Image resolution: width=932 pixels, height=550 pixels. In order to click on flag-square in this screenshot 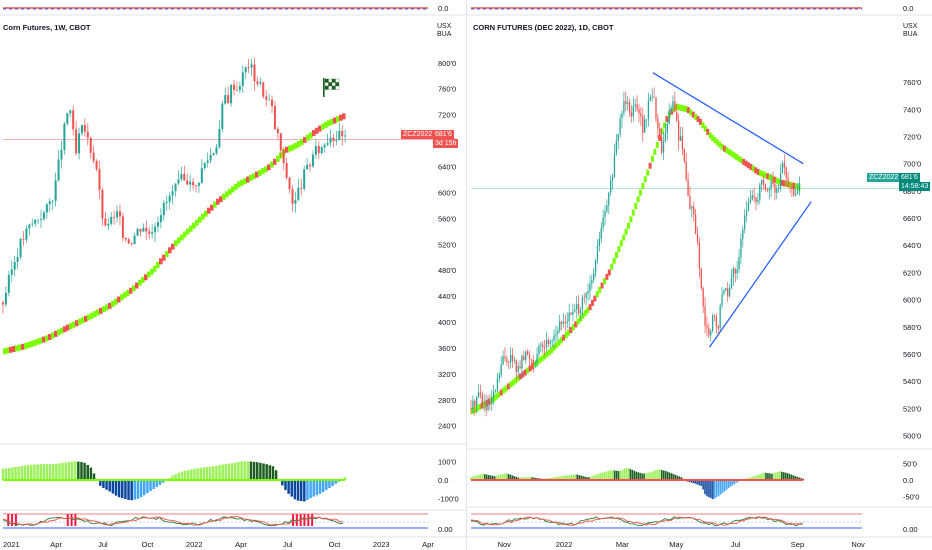, I will do `click(326, 80)`.